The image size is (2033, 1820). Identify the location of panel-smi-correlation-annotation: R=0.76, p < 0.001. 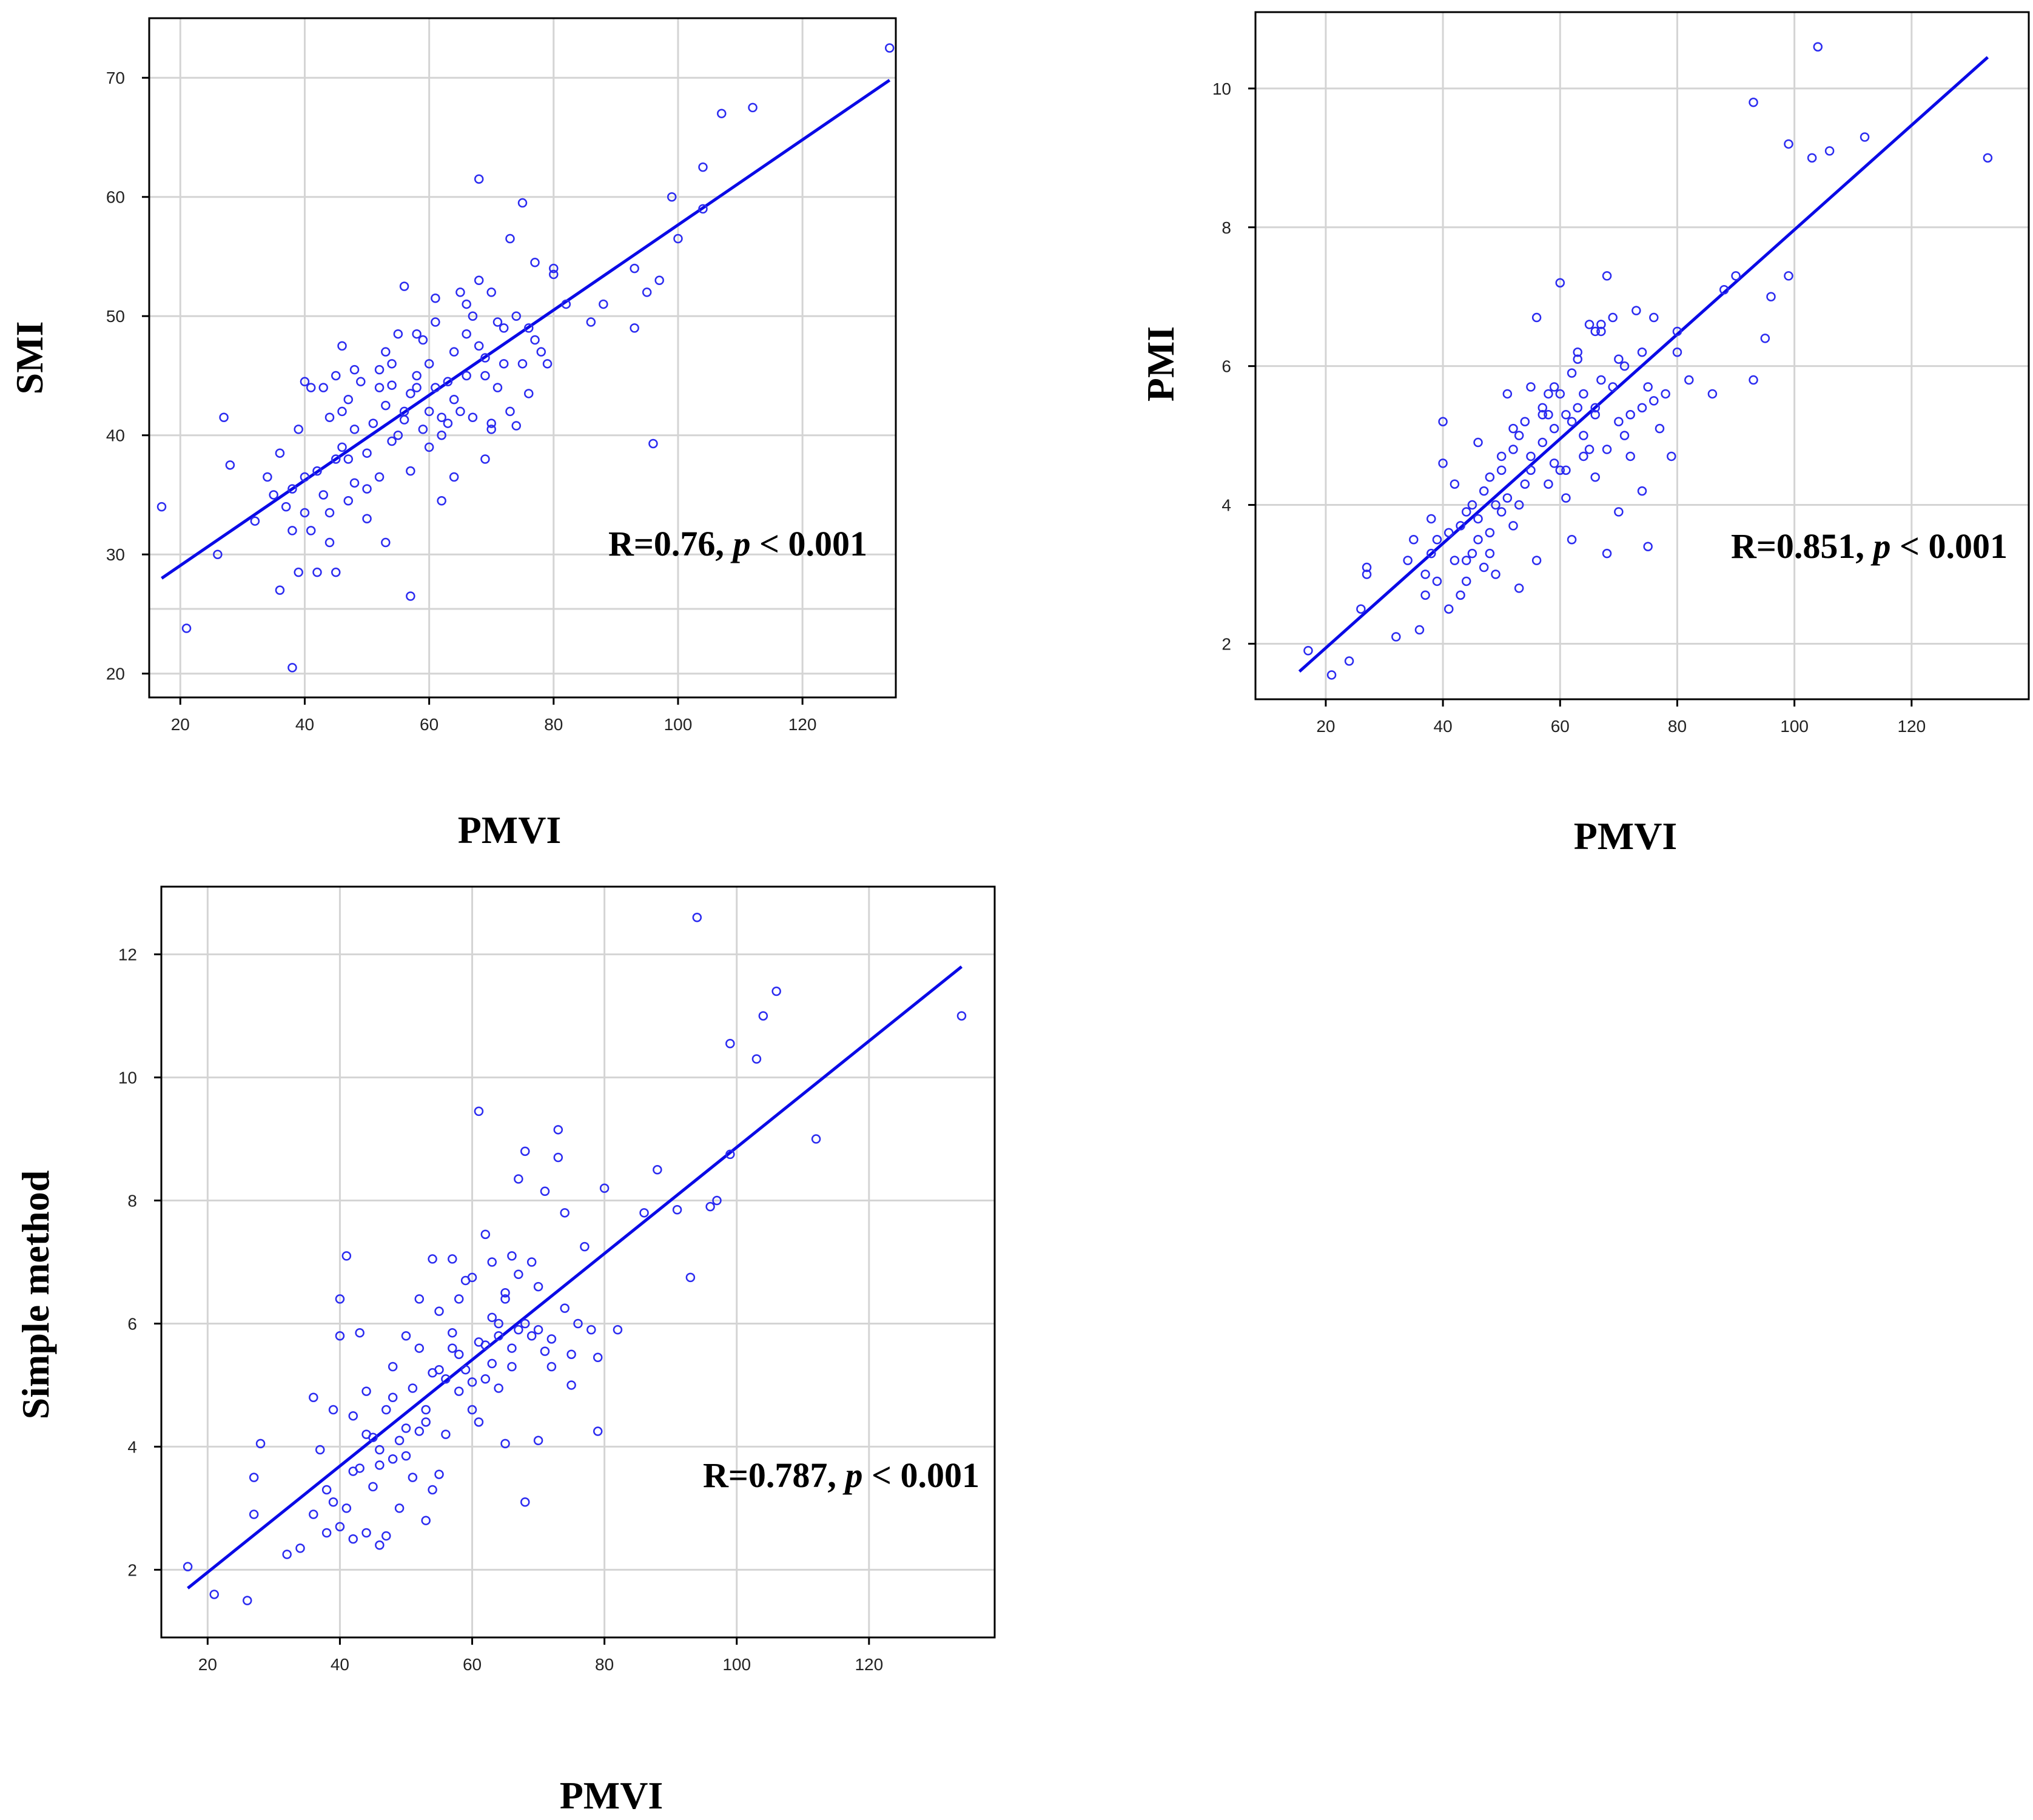
(738, 543).